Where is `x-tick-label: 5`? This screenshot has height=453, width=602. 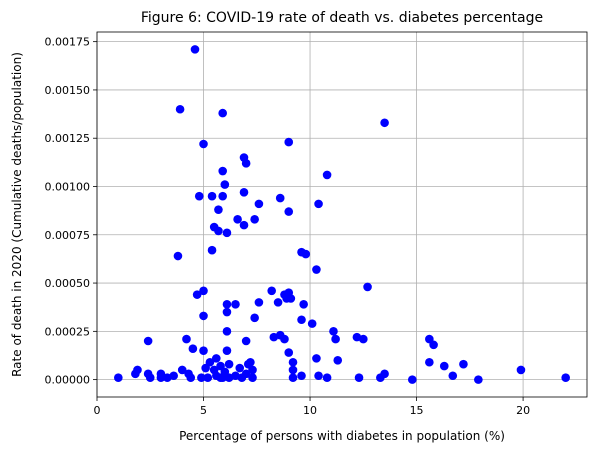 x-tick-label: 5 is located at coordinates (203, 410).